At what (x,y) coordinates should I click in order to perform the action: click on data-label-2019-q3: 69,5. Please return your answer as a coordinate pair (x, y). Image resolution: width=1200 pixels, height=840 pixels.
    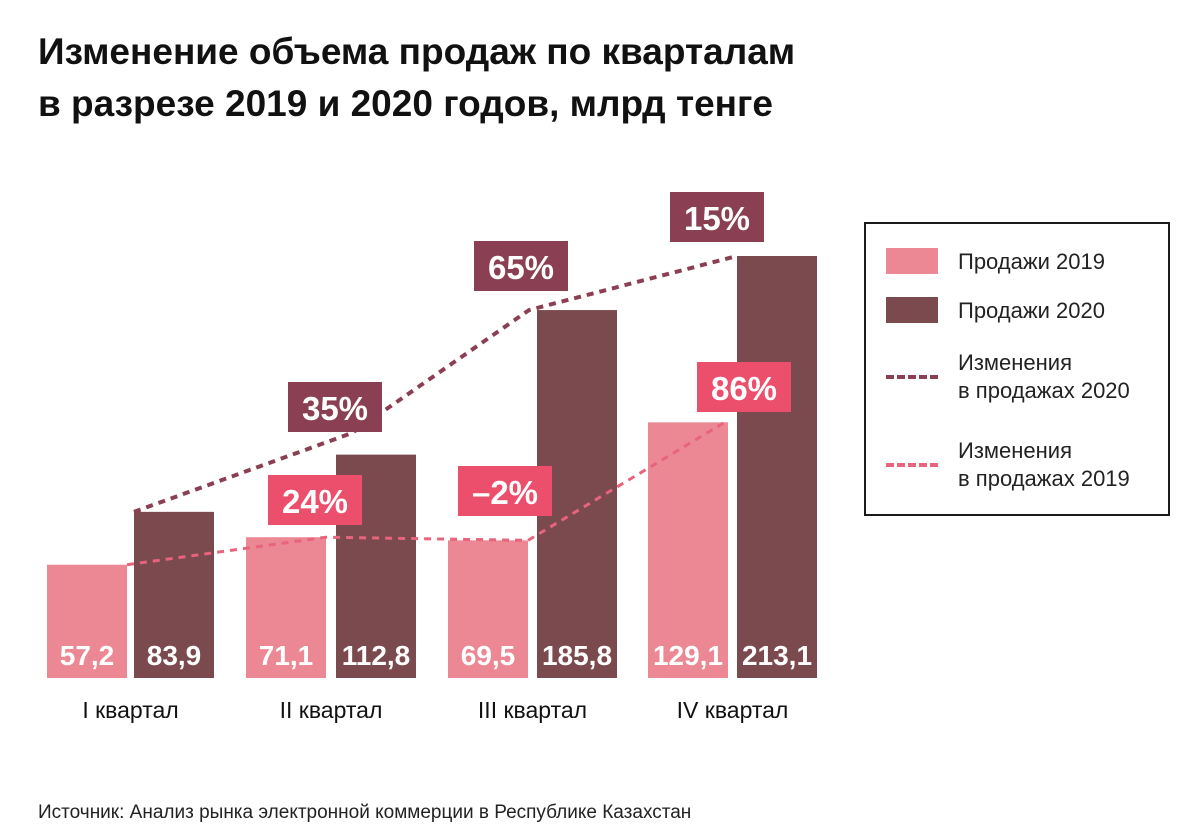
    Looking at the image, I should click on (488, 655).